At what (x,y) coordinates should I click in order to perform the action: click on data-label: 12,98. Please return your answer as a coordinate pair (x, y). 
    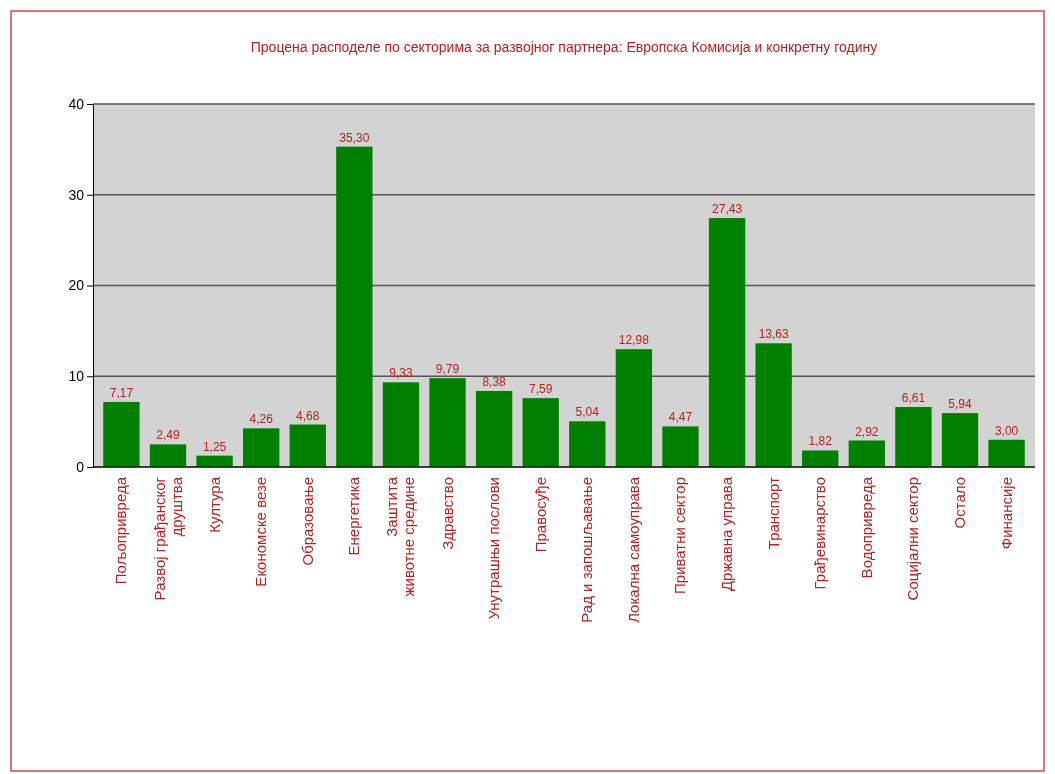
    Looking at the image, I should click on (634, 340).